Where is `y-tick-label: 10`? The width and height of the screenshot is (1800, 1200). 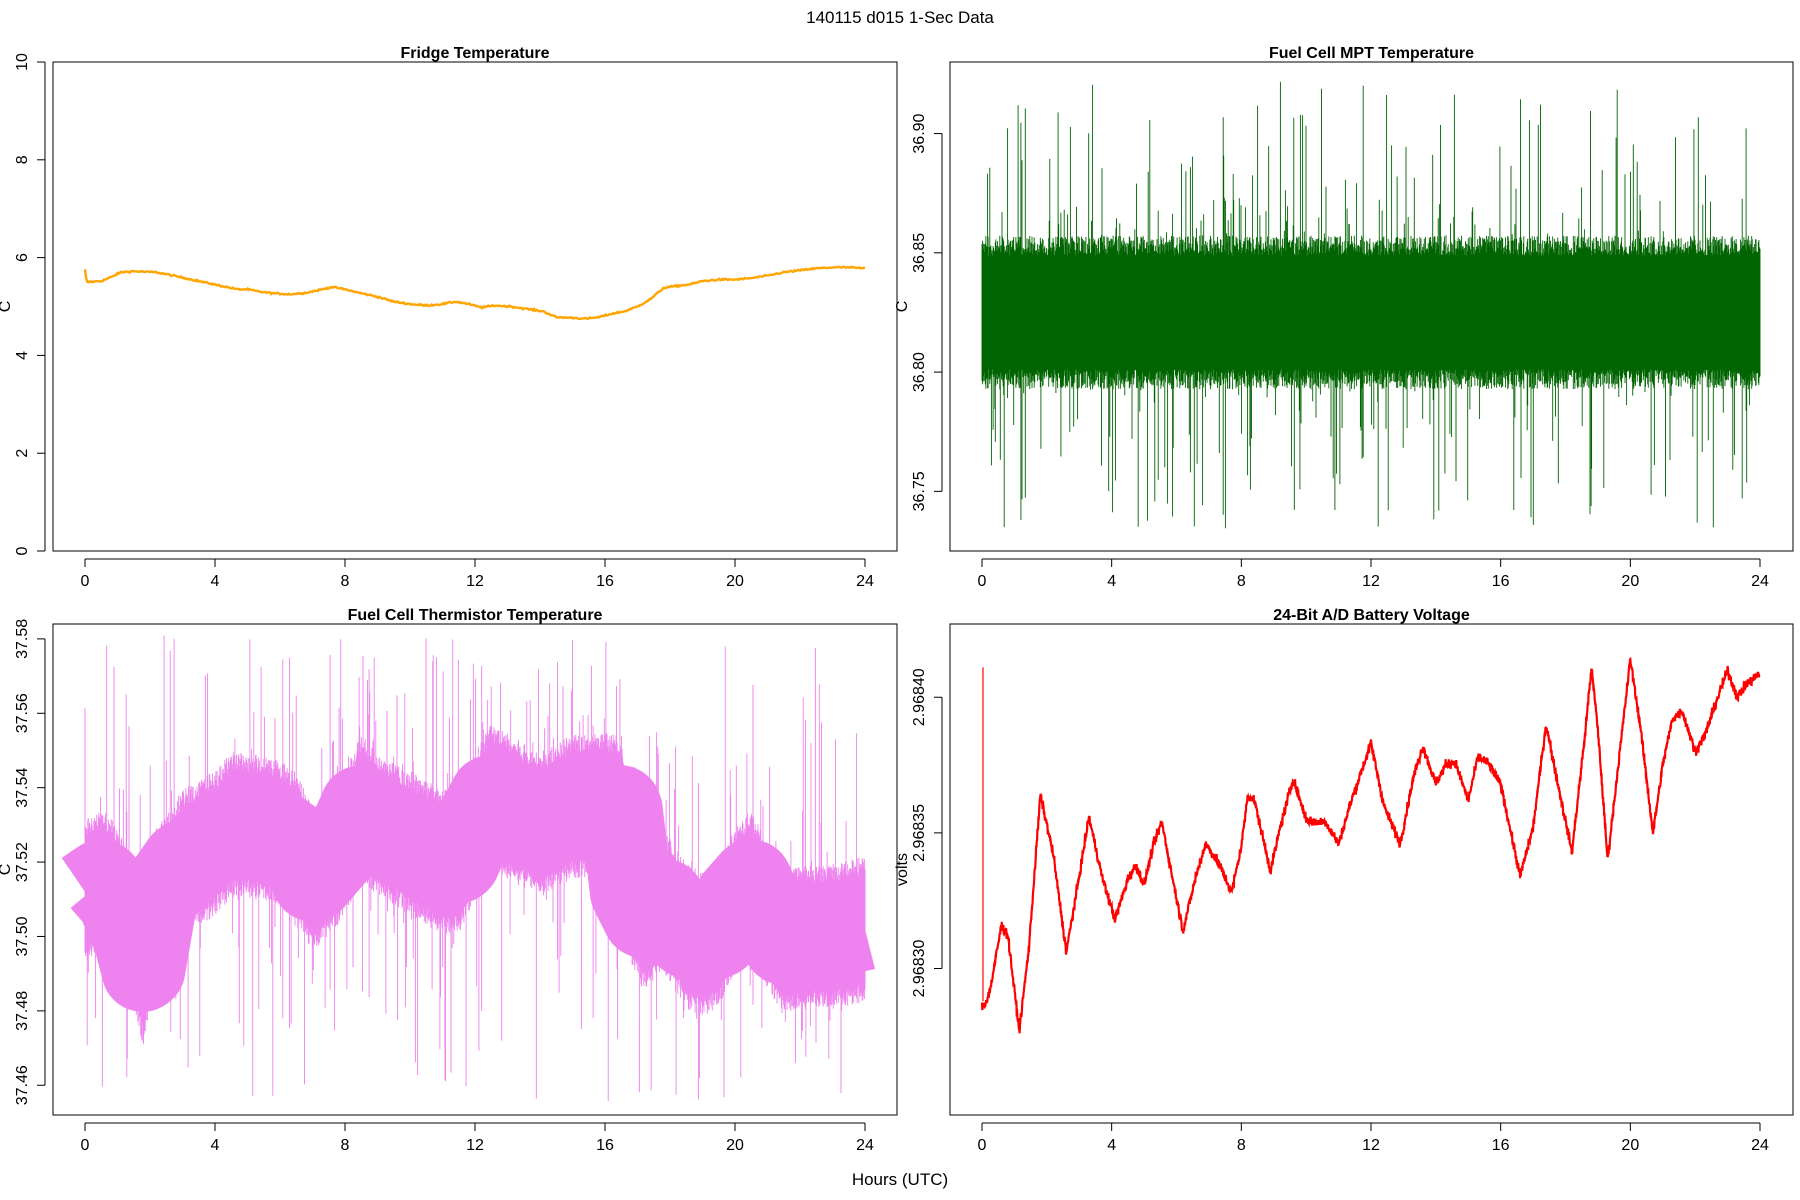 y-tick-label: 10 is located at coordinates (22, 62).